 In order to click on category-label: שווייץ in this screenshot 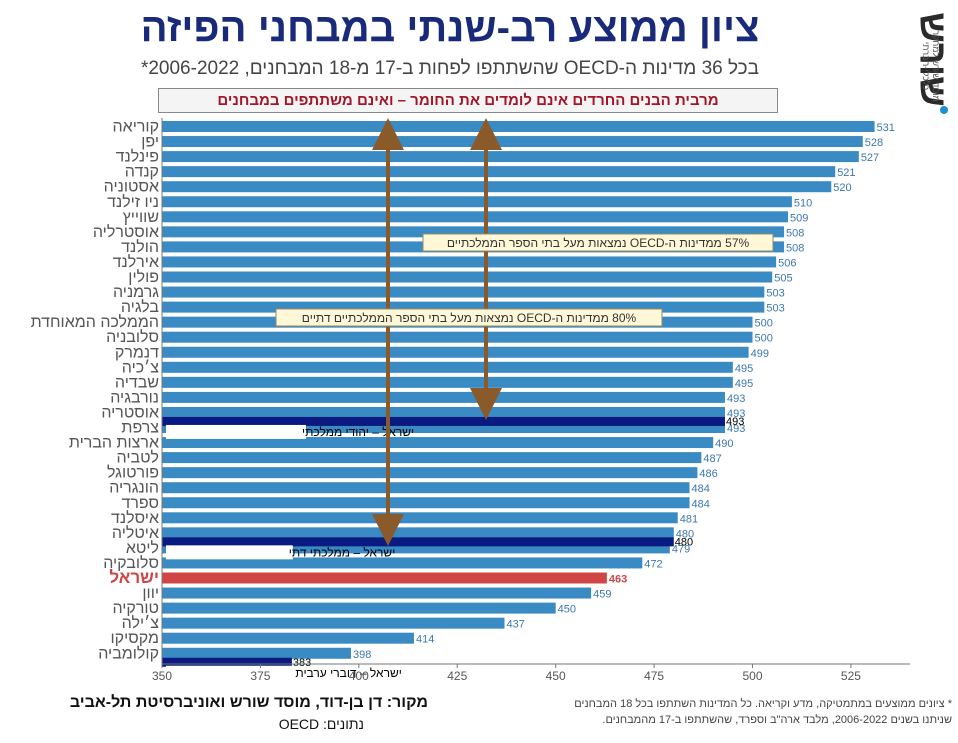, I will do `click(141, 217)`.